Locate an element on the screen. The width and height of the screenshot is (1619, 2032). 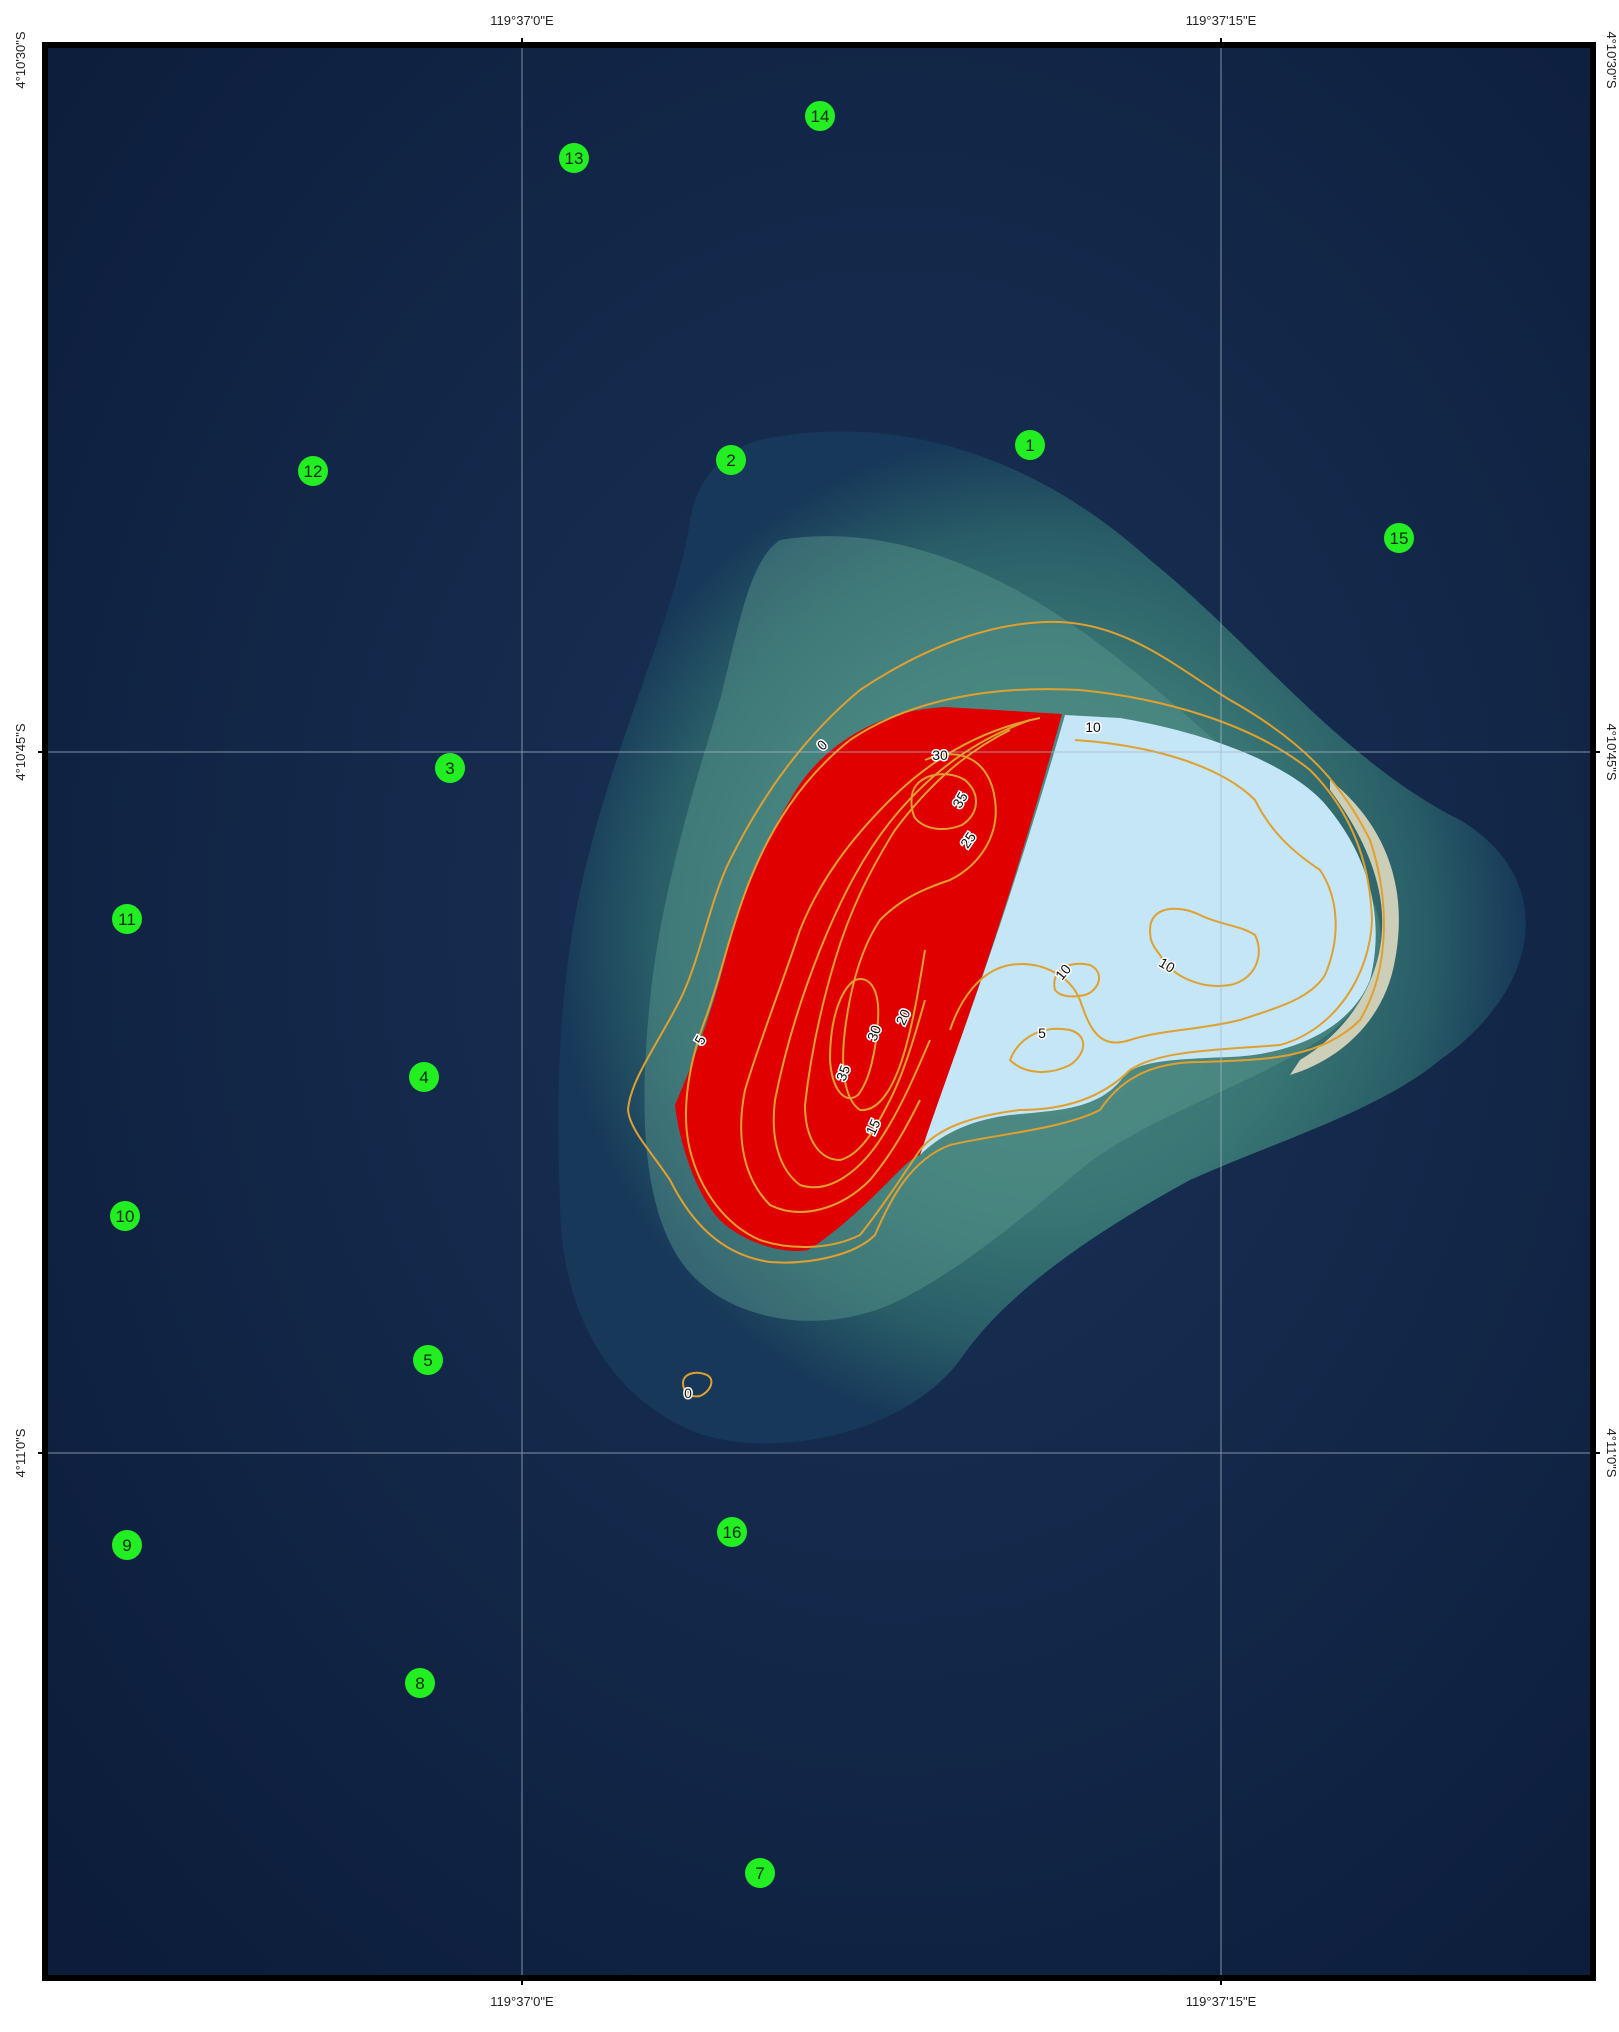
lat-label-left-2: 4°10'45"S is located at coordinates (20, 751).